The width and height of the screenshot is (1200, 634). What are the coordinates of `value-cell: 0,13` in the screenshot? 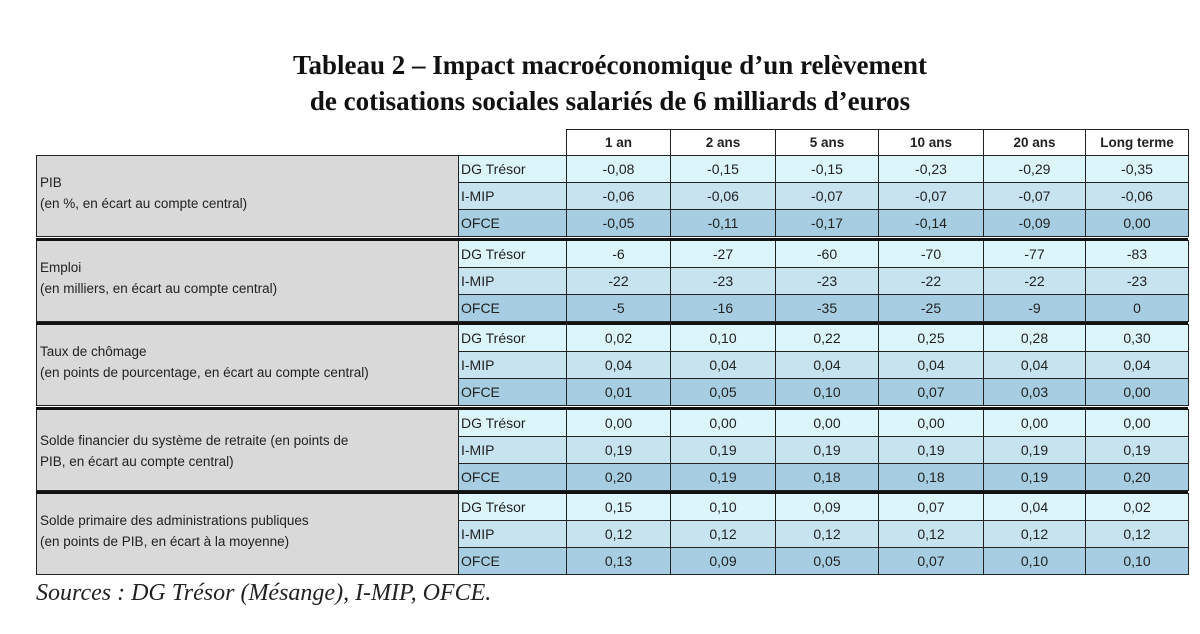 It's located at (618, 561).